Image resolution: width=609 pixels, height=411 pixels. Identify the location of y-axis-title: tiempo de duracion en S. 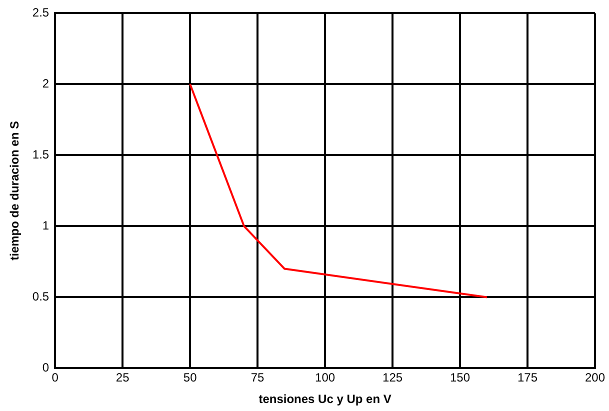
(15, 190).